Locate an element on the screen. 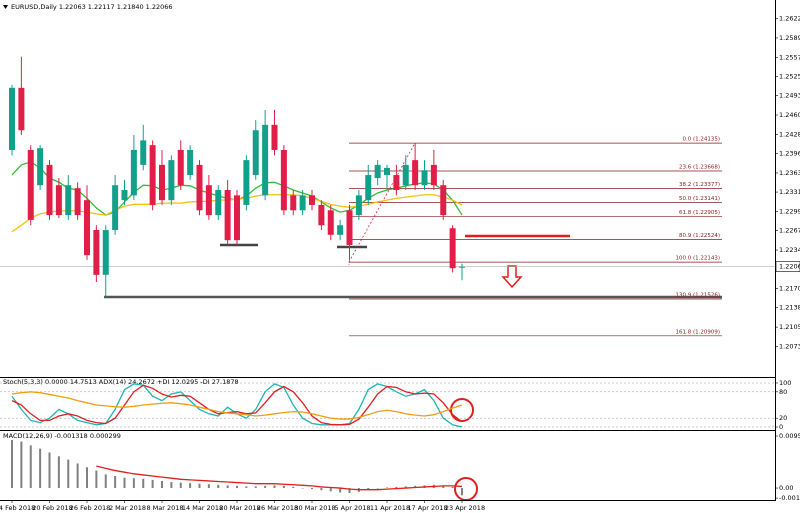 This screenshot has width=800, height=513. y-tick-label: 1.24930 is located at coordinates (789, 96).